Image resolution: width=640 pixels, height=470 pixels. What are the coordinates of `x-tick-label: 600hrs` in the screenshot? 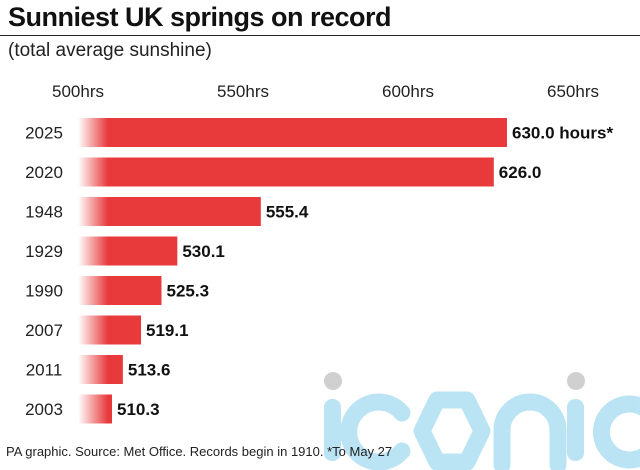 It's located at (408, 91).